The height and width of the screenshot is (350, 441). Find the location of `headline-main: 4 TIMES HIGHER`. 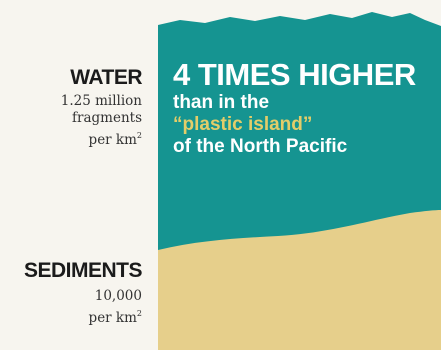

headline-main: 4 TIMES HIGHER is located at coordinates (294, 74).